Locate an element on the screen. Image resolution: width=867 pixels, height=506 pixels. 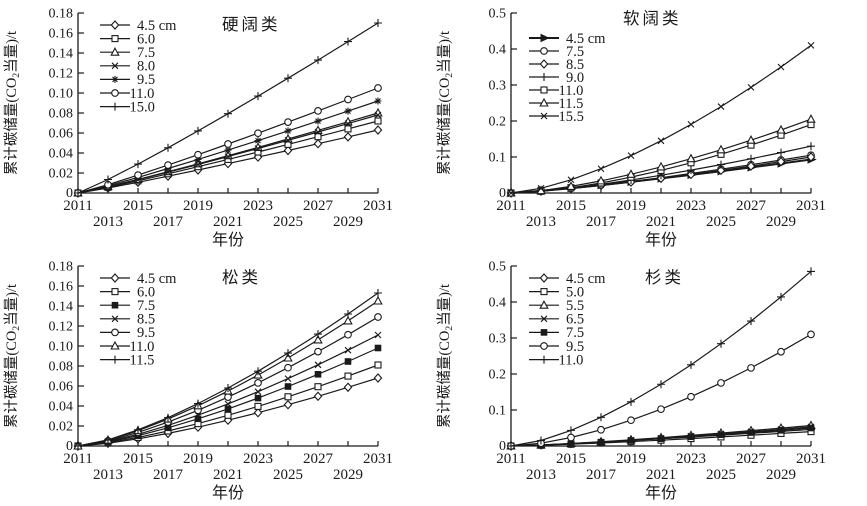
legend-label: 8.0 is located at coordinates (146, 67).